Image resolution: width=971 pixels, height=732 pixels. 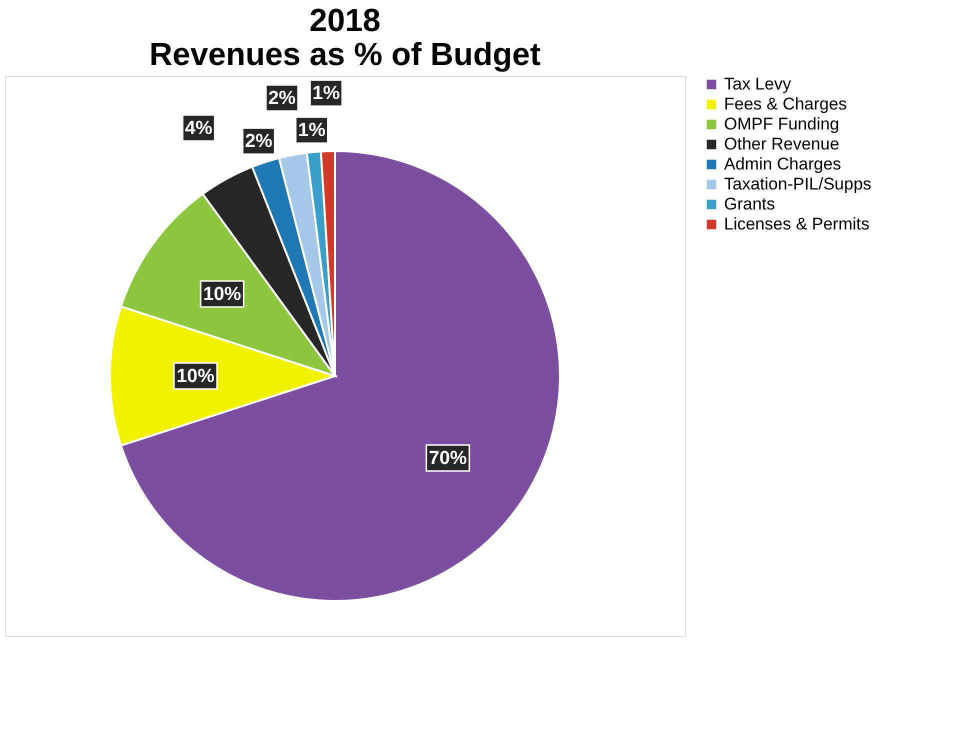 What do you see at coordinates (198, 129) in the screenshot?
I see `data-label: 4%` at bounding box center [198, 129].